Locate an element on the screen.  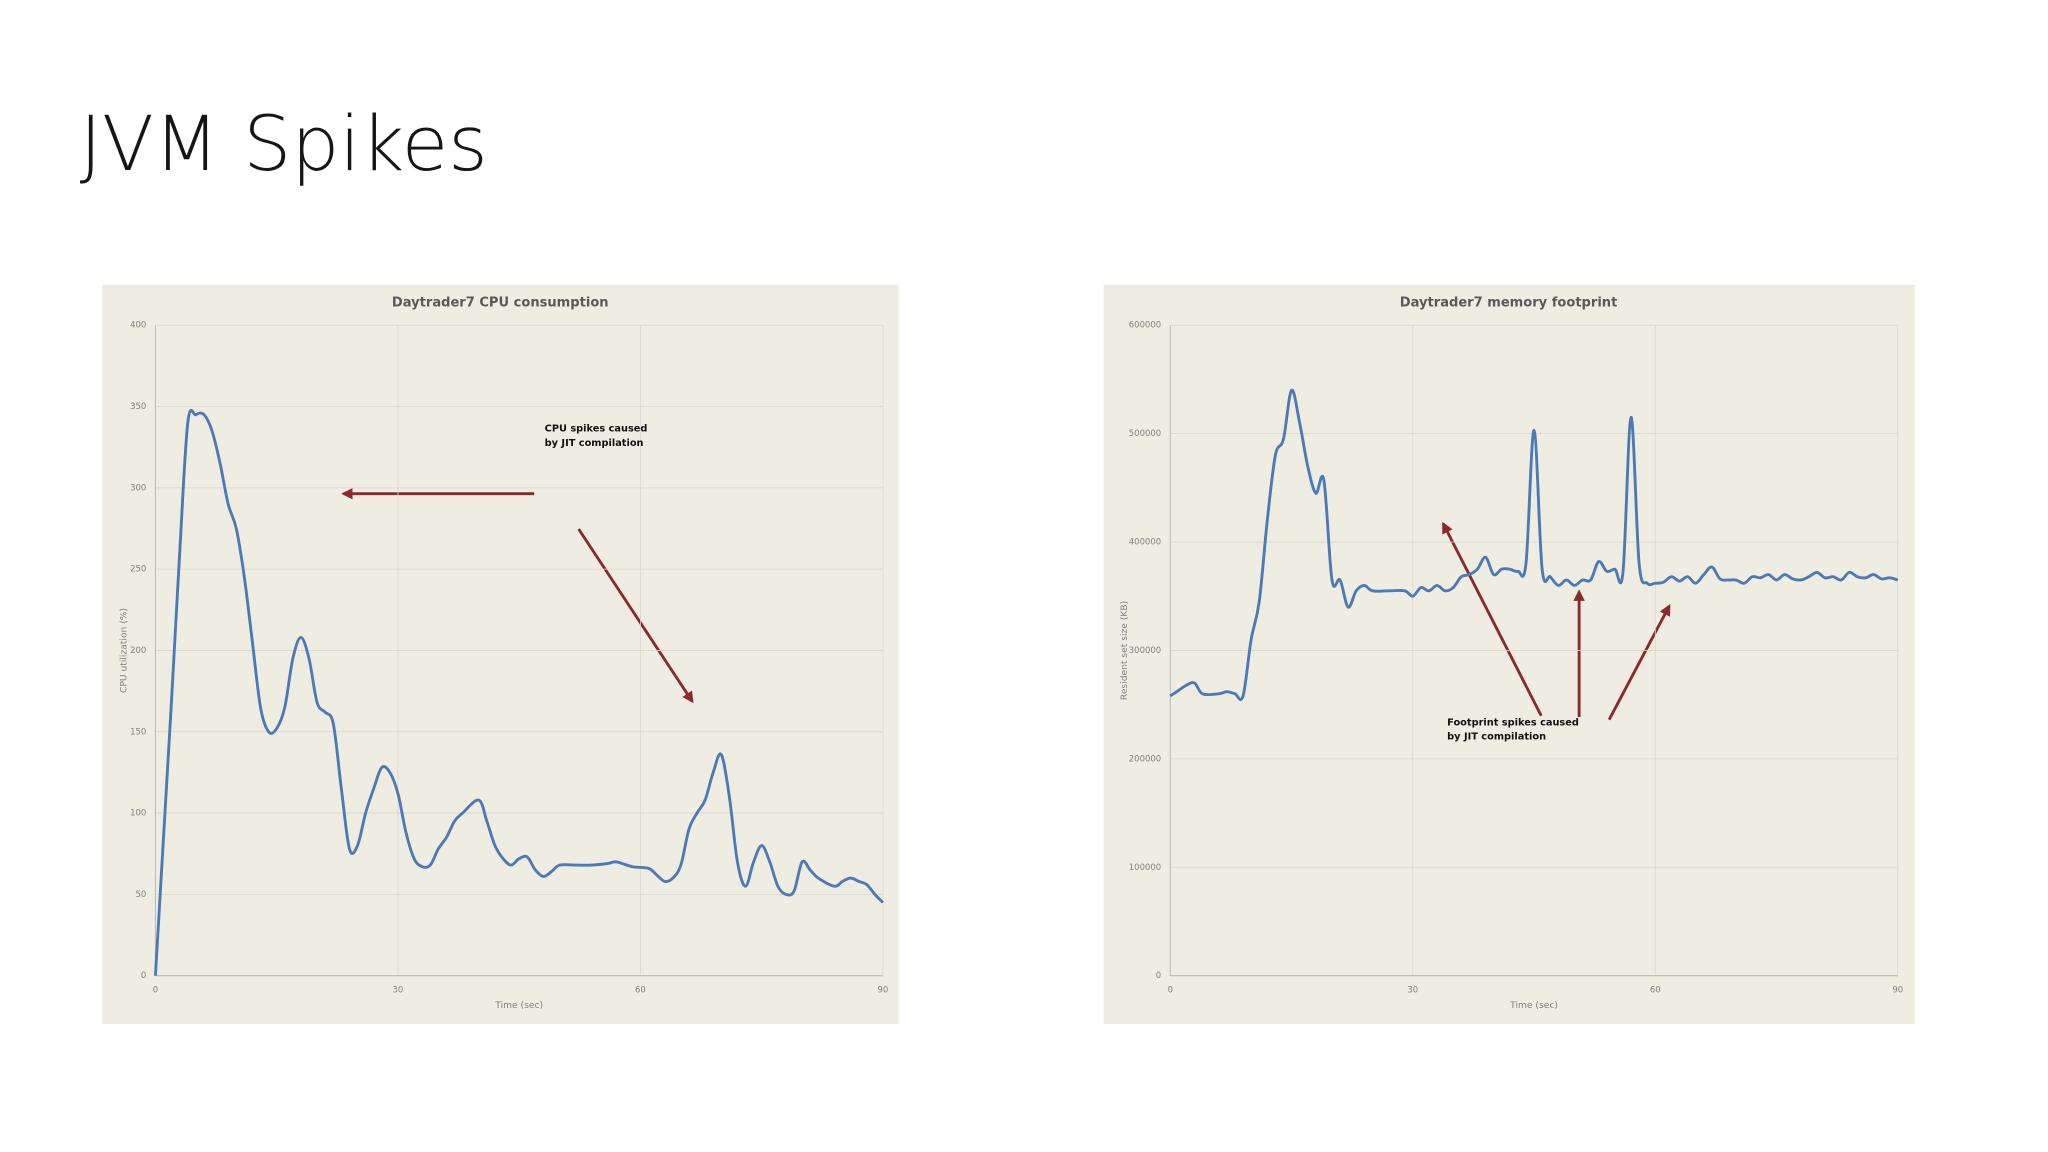
chart-title: Daytrader7 CPU consumption is located at coordinates (500, 303).